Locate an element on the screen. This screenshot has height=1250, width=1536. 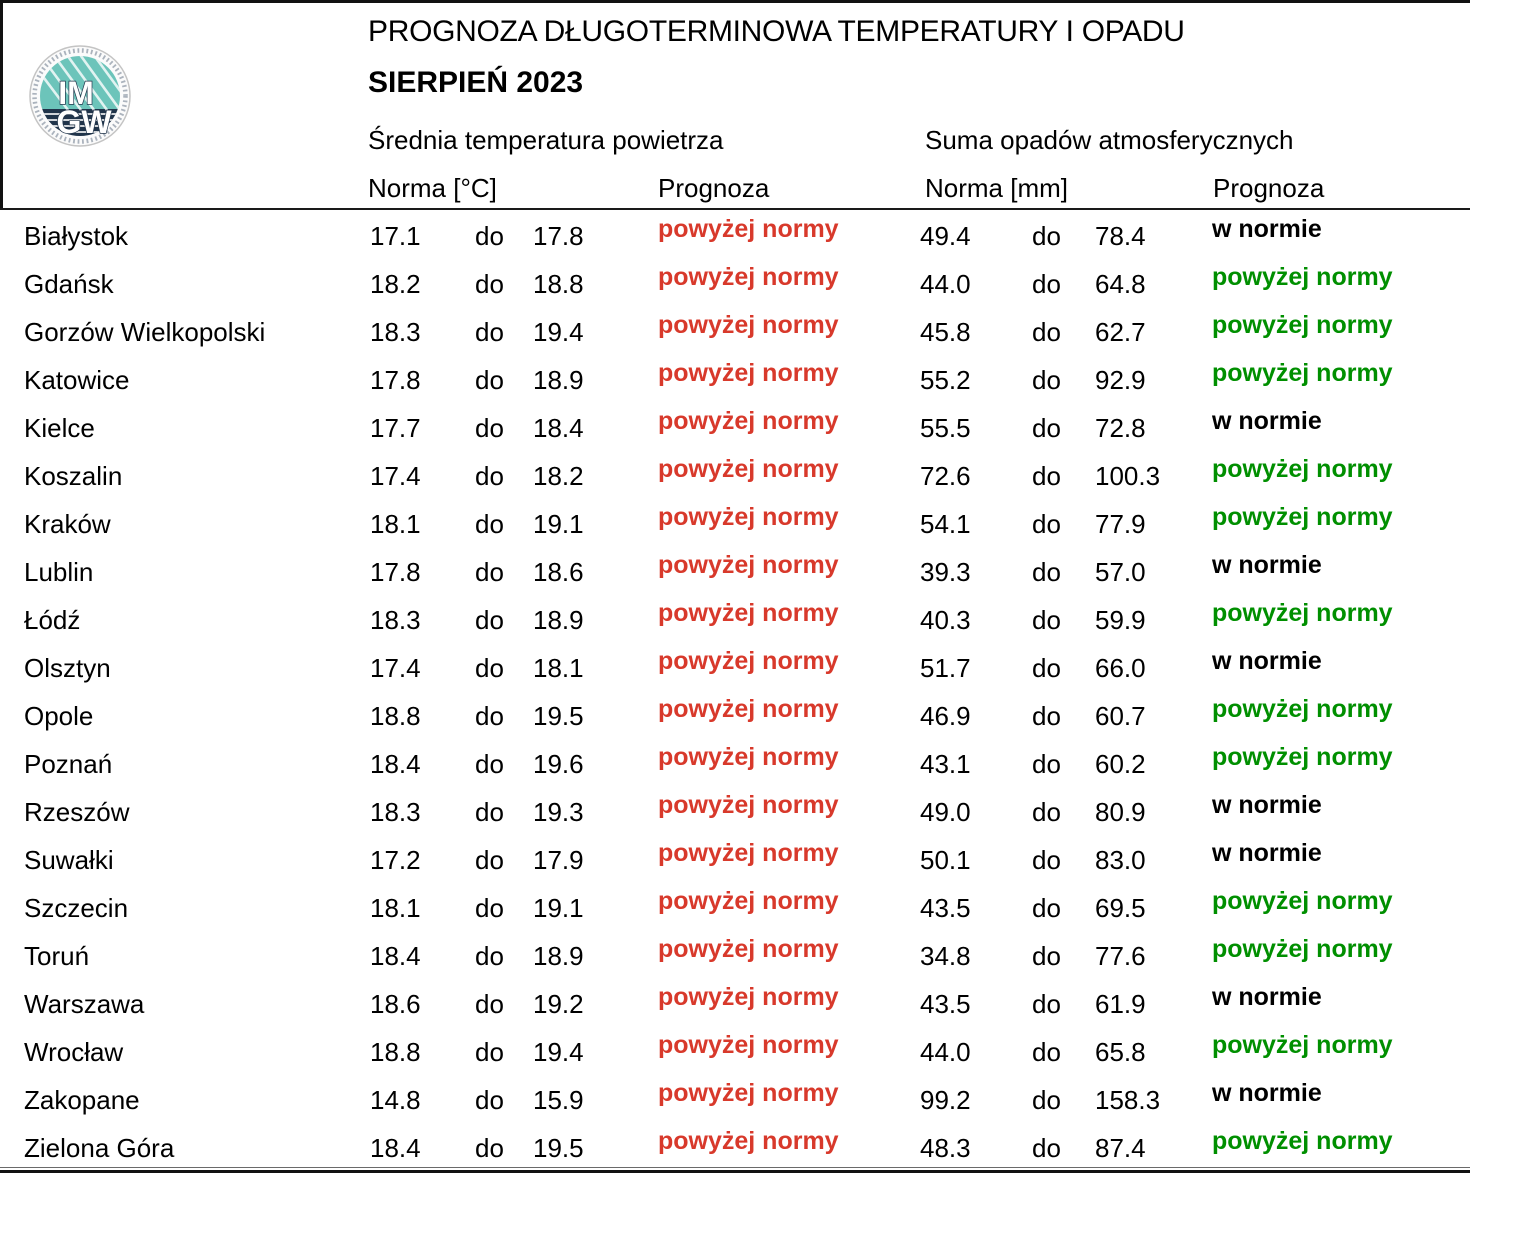
precip-norm-high: 78.4 is located at coordinates (1120, 236).